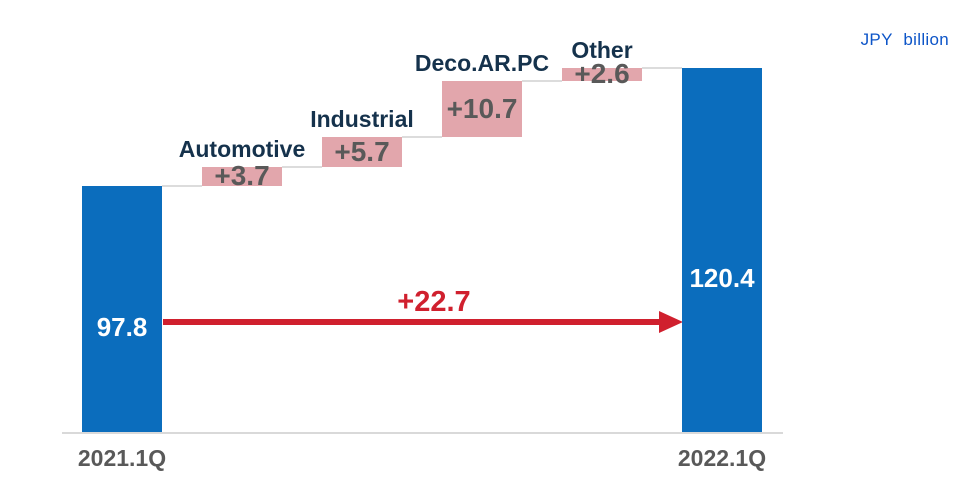 This screenshot has height=482, width=957. What do you see at coordinates (722, 250) in the screenshot?
I see `bar-2022-1q` at bounding box center [722, 250].